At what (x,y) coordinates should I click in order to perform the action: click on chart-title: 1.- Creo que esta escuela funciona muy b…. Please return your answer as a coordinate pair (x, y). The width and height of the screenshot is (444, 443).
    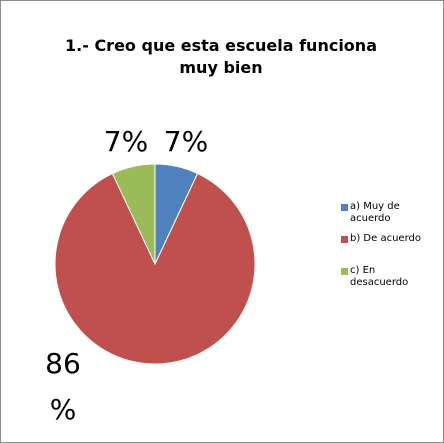
    Looking at the image, I should click on (221, 56).